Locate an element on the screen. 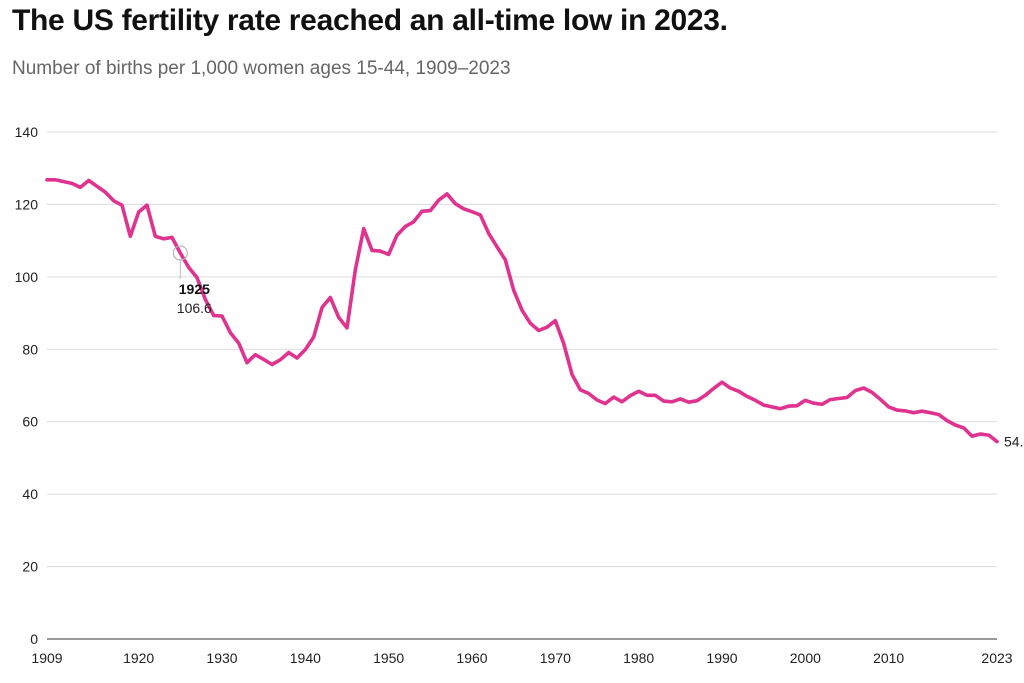 The height and width of the screenshot is (683, 1024). y-tick-label-20: 20 is located at coordinates (30, 567).